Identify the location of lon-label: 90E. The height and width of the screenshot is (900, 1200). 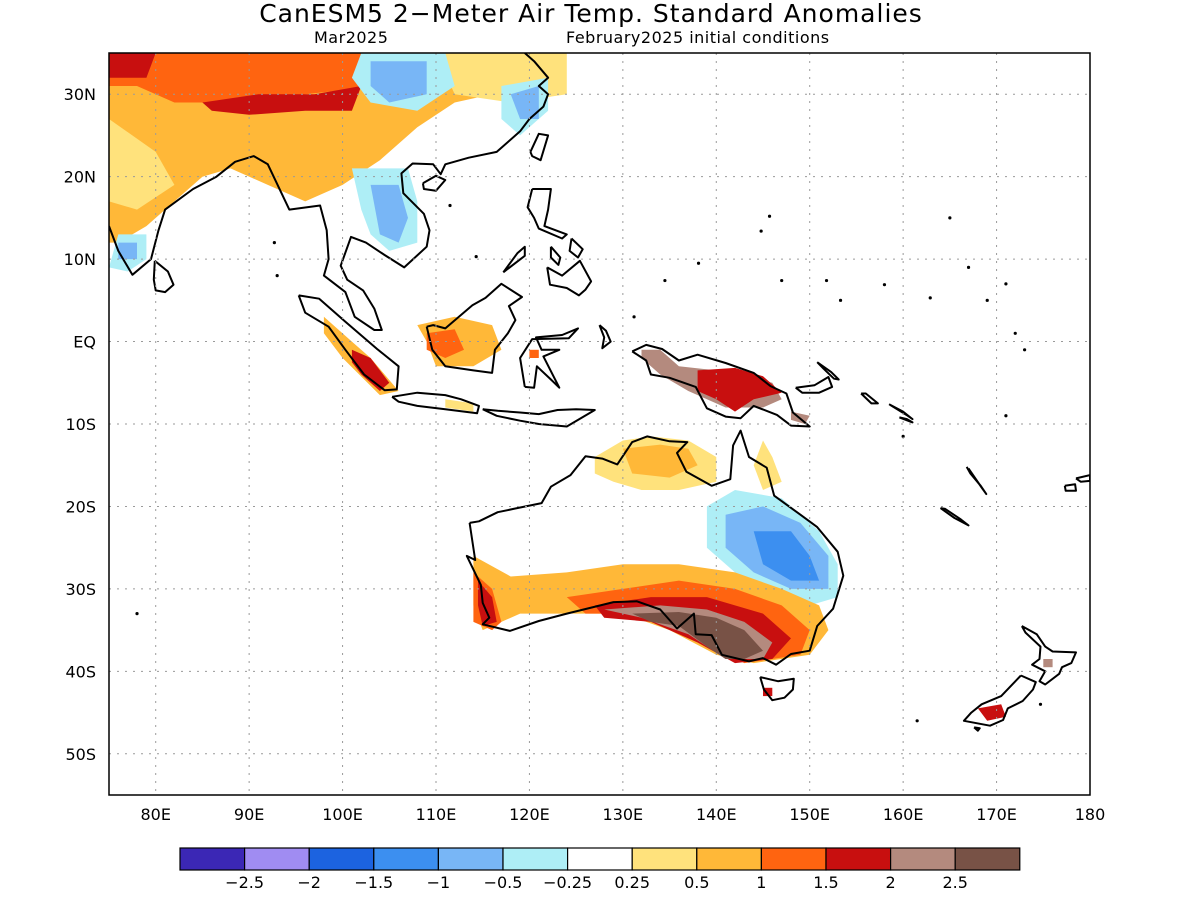
(249, 814).